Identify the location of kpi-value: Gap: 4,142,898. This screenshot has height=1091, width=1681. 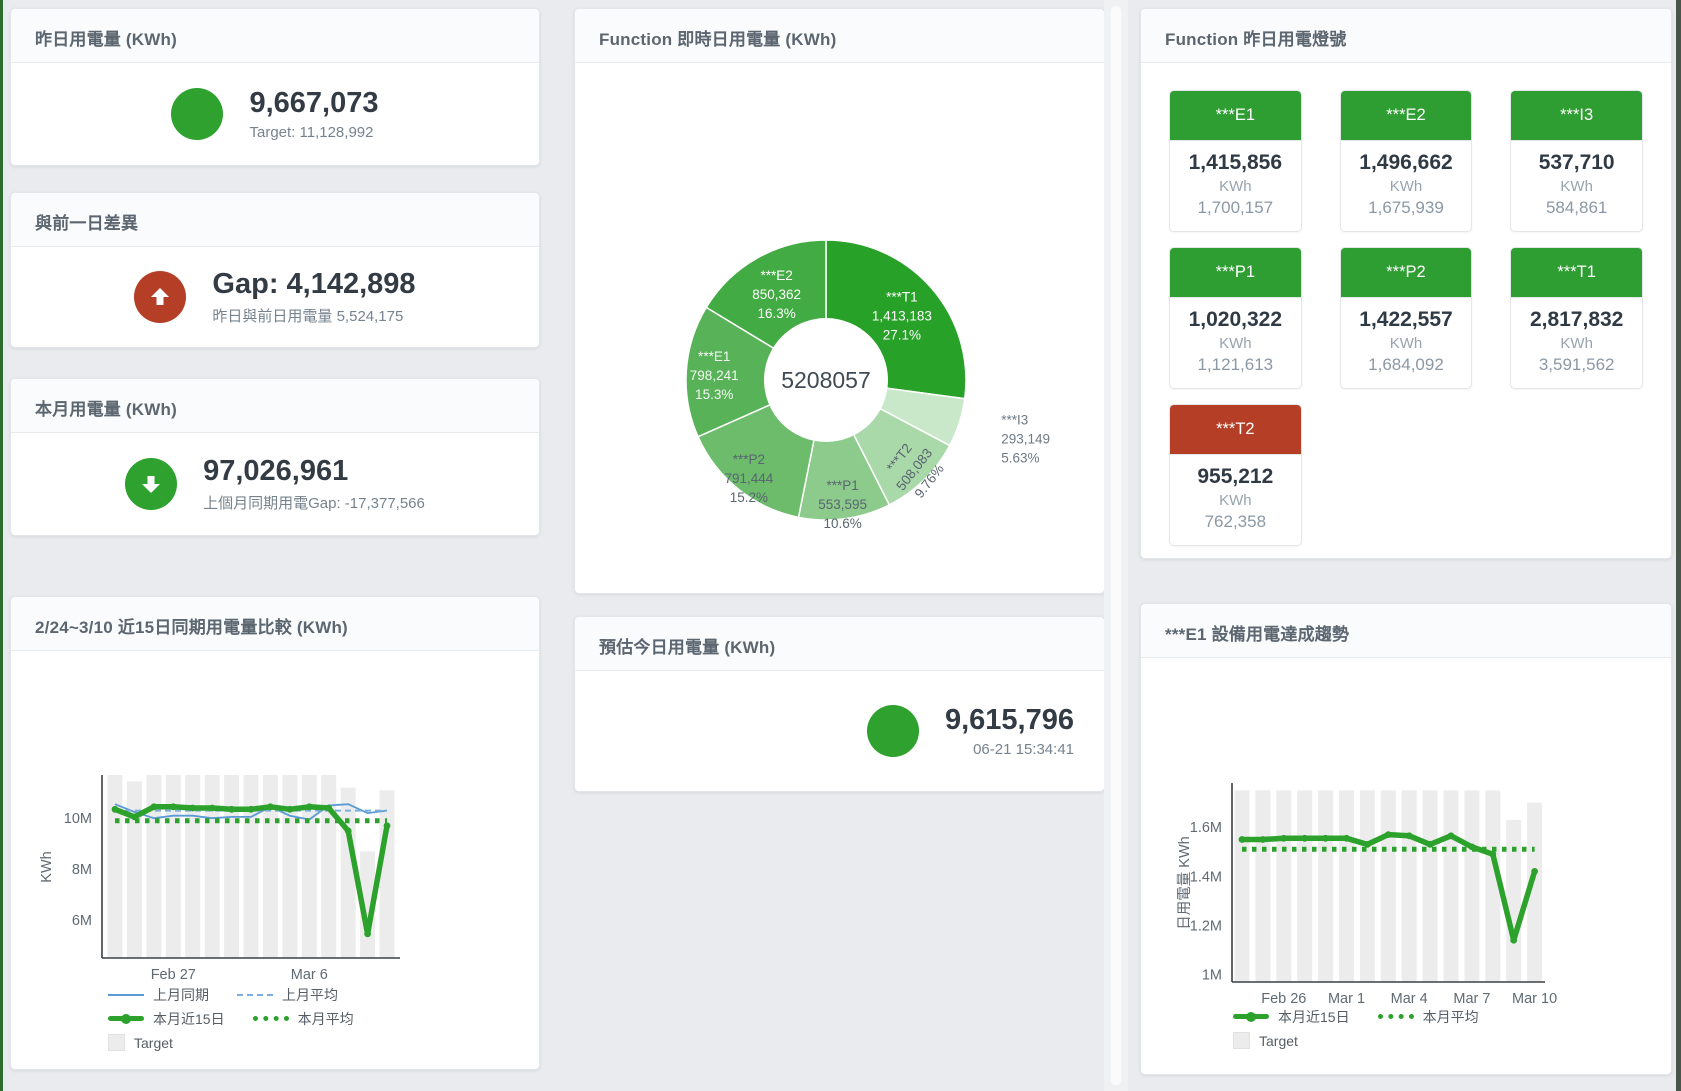
(314, 283).